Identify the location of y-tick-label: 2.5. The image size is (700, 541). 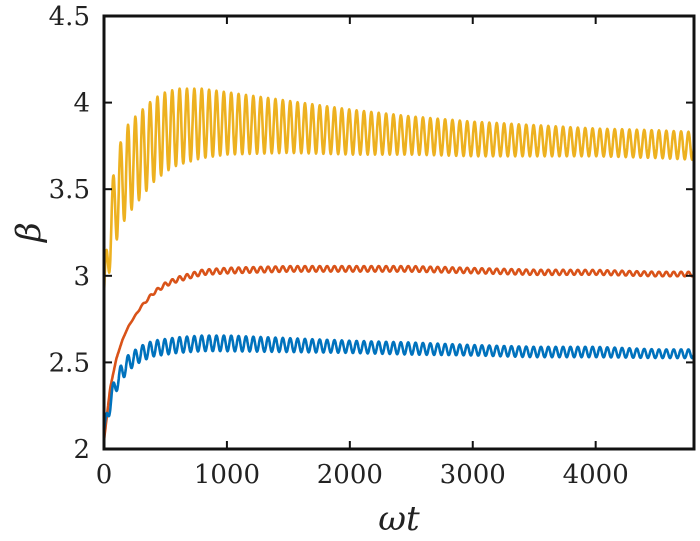
(69, 363).